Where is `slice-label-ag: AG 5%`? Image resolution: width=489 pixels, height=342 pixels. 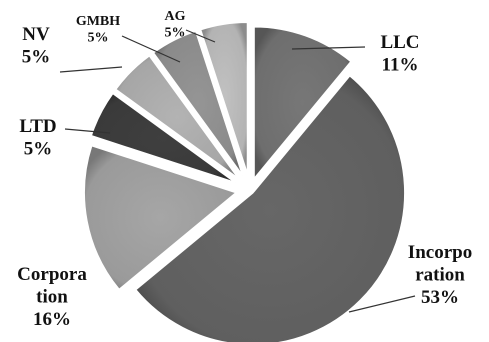
slice-label-ag: AG 5% is located at coordinates (175, 25).